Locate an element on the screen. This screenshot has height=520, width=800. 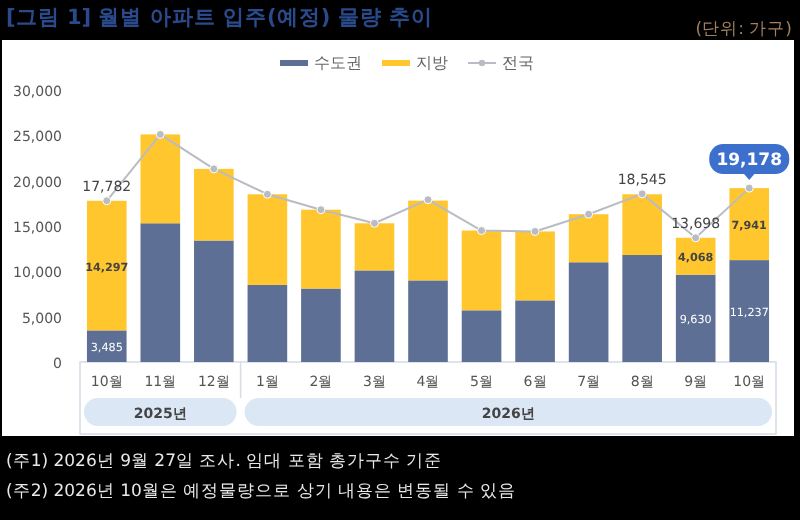
callout: 19,178 is located at coordinates (749, 162).